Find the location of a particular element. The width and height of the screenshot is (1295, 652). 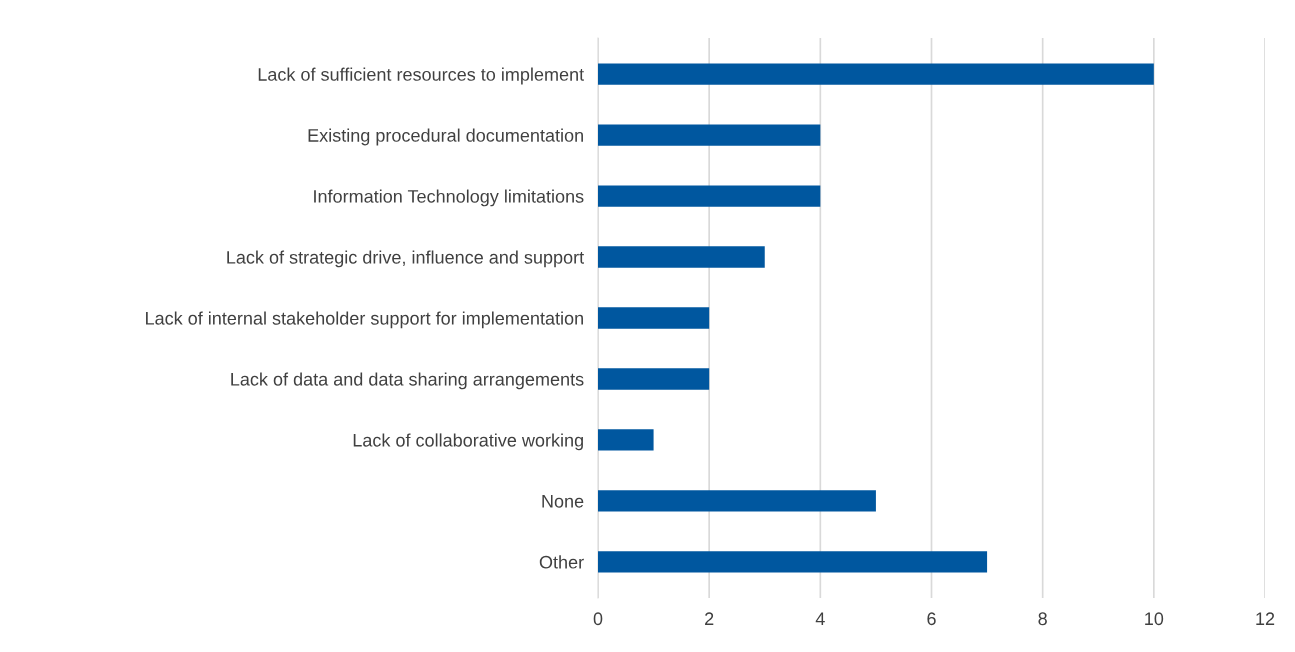

y-tick-label: Information Technology limitations is located at coordinates (449, 198).